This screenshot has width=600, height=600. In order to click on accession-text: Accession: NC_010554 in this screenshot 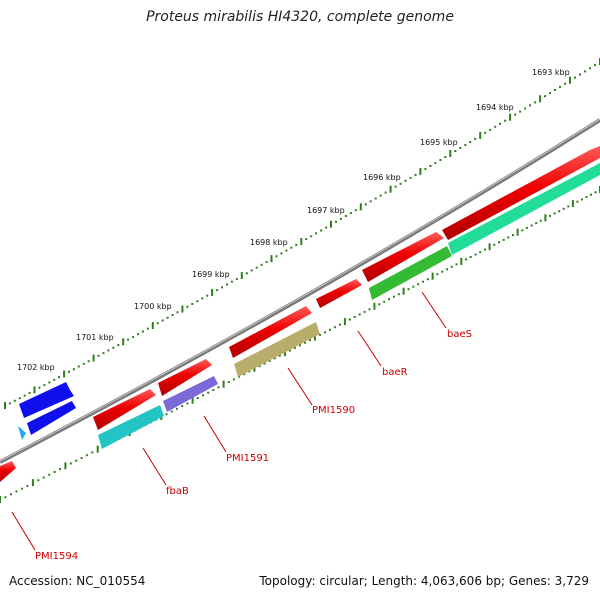, I will do `click(77, 581)`.